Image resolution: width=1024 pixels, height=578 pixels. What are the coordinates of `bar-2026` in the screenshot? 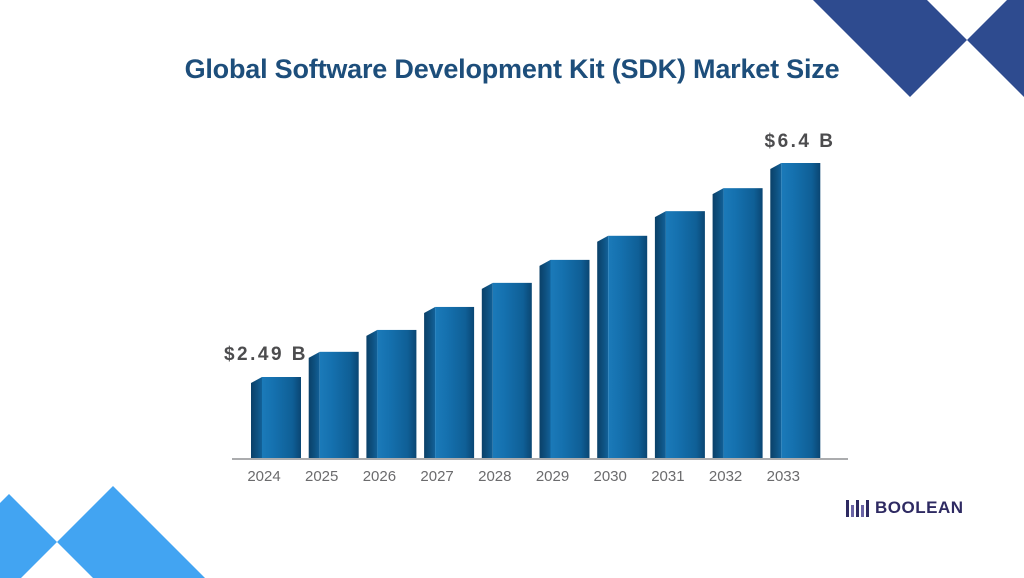 It's located at (391, 393).